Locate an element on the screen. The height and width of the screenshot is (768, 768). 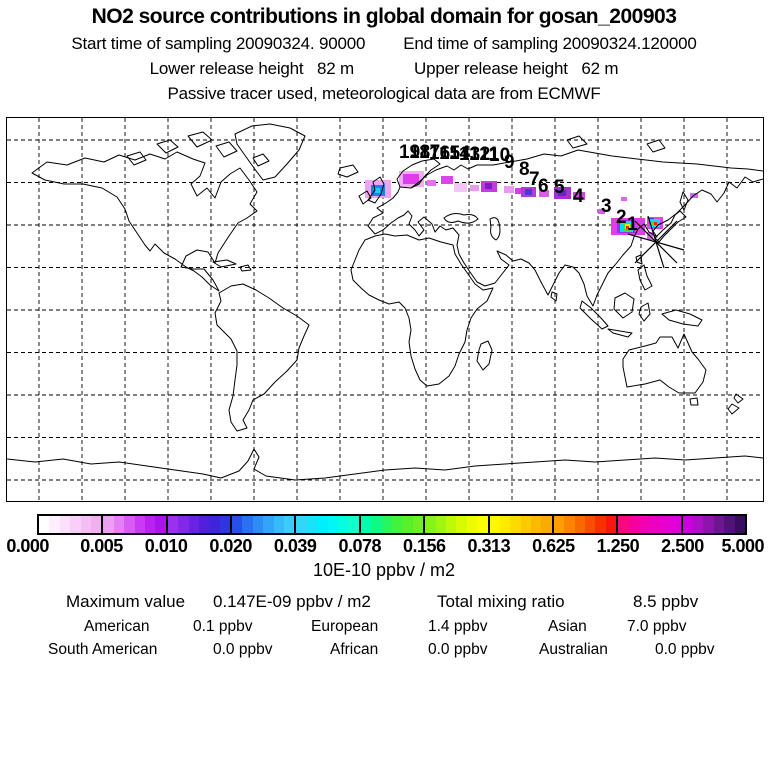
mixing-ratio-value: 8.5 ppbv is located at coordinates (666, 601).